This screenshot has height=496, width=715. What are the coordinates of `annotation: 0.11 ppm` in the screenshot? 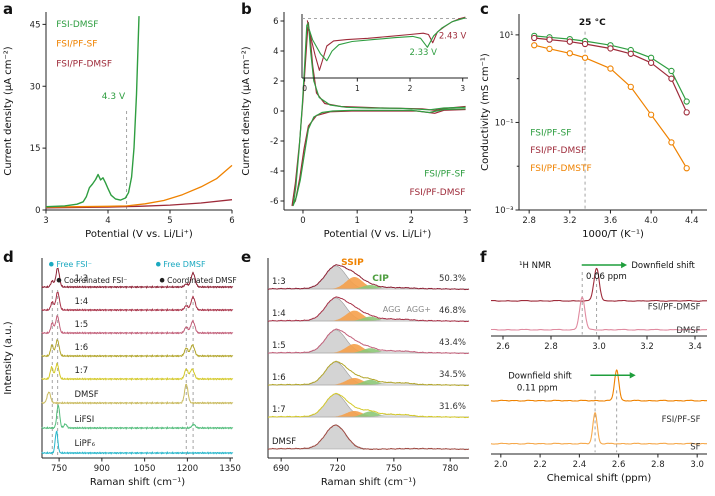 It's located at (537, 388).